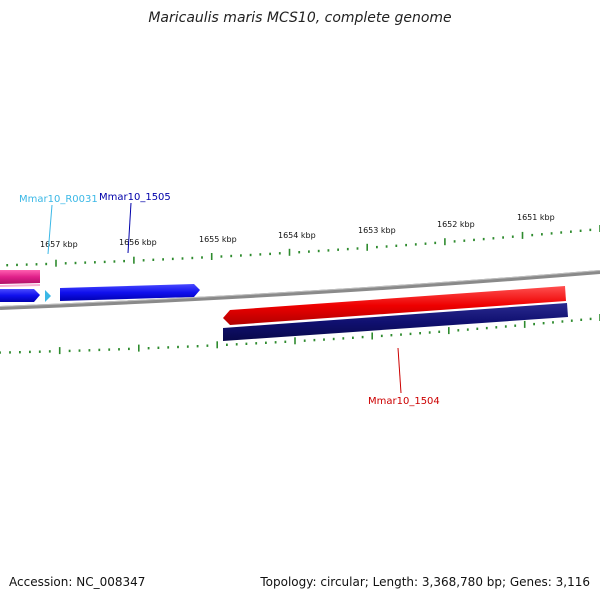 This screenshot has width=600, height=600. Describe the element at coordinates (536, 217) in the screenshot. I see `ruler-label-1651: 1651 kbp` at that location.